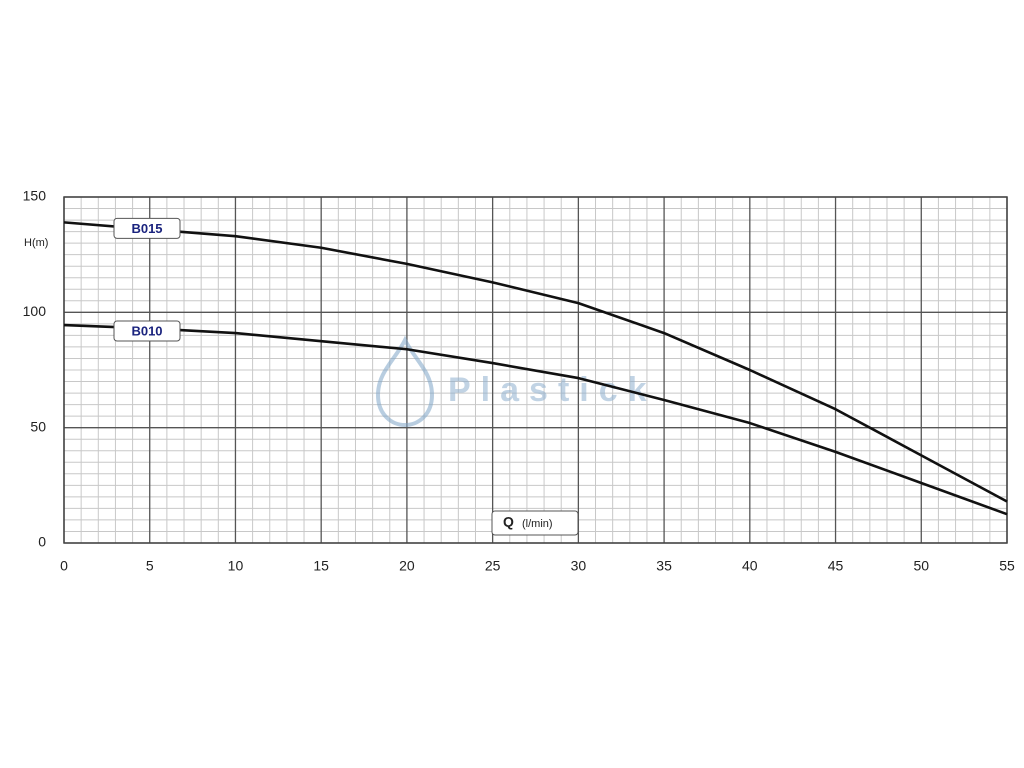 This screenshot has width=1024, height=768. What do you see at coordinates (36, 243) in the screenshot?
I see `y-axis-label: H(m)` at bounding box center [36, 243].